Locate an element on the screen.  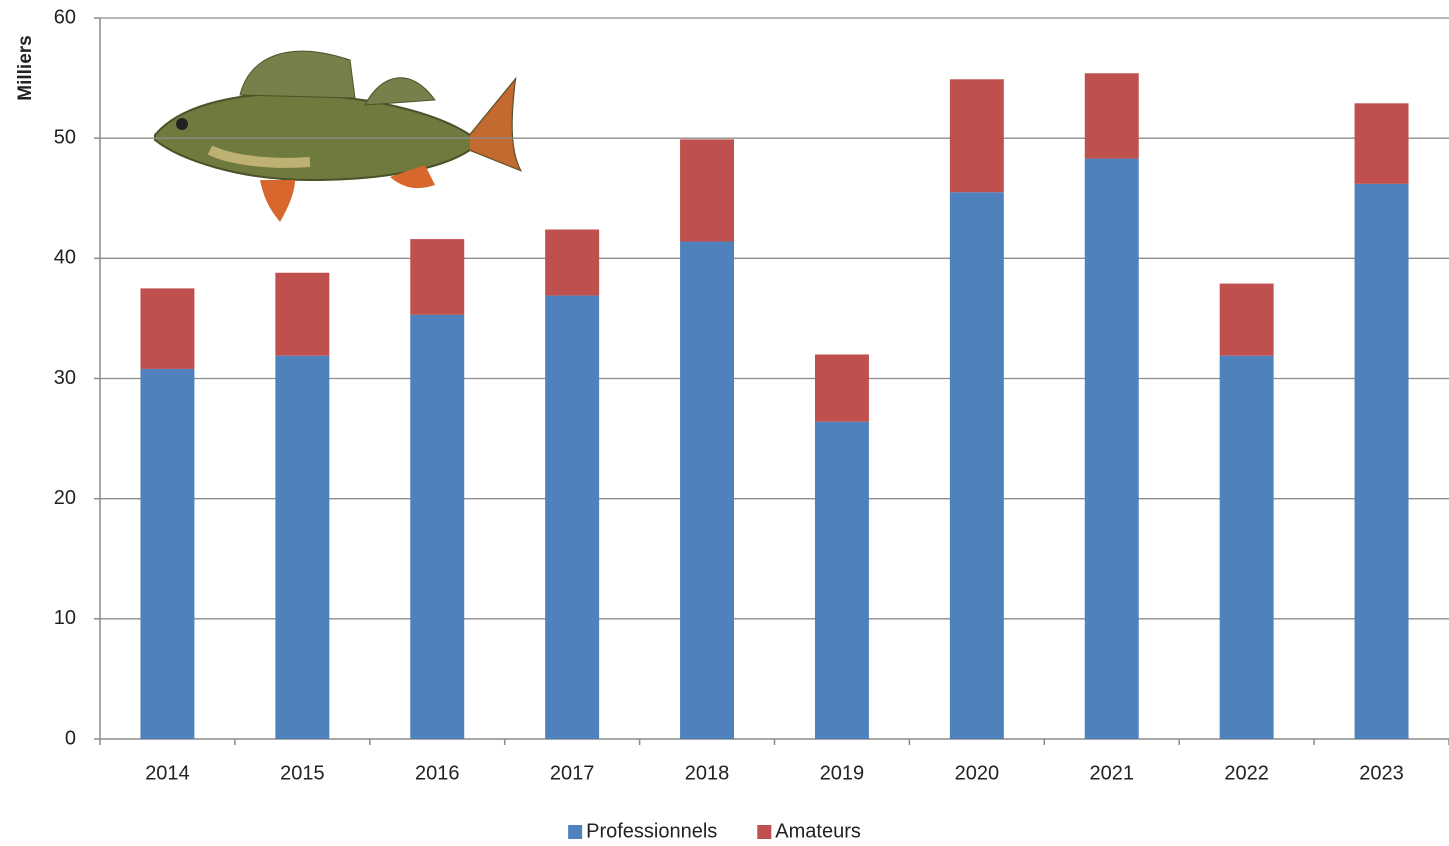
x-tick-label: 2016 is located at coordinates (437, 773).